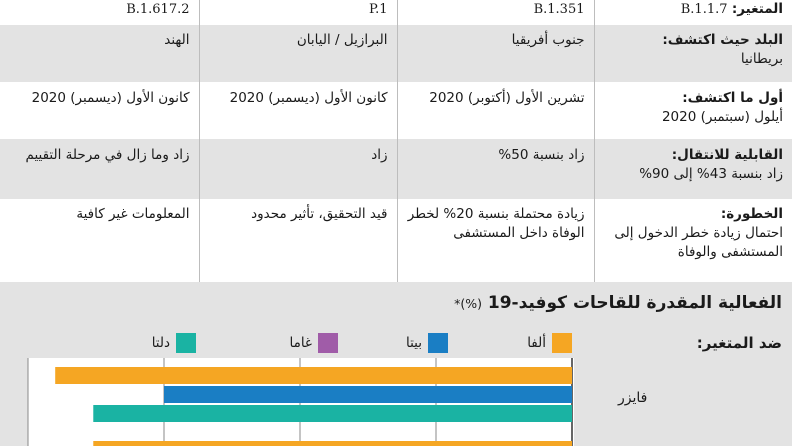 Image resolution: width=792 pixels, height=446 pixels. I want to click on chart-unit: (%)*, so click(468, 303).